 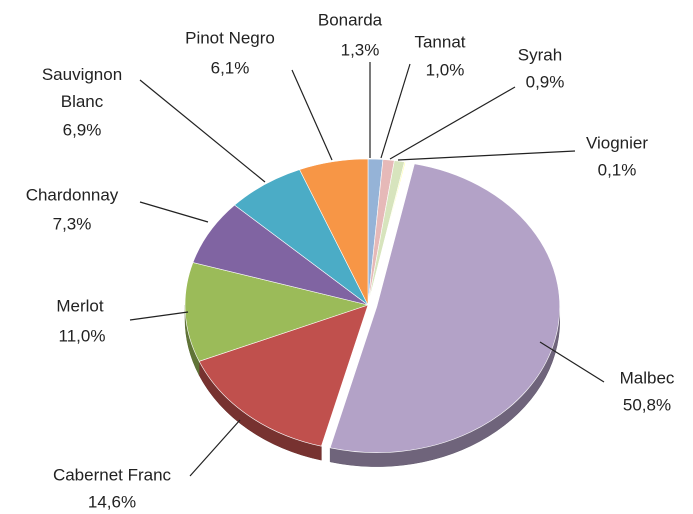 I want to click on slice-name: Bonarda, so click(x=350, y=20).